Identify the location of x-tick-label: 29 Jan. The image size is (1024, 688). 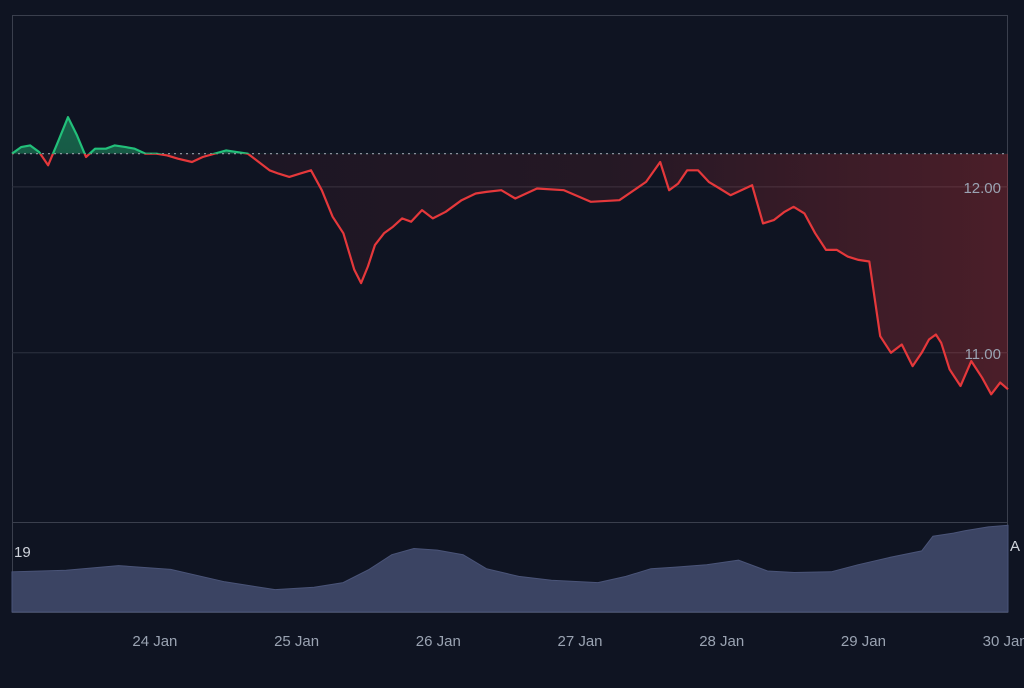
(863, 641).